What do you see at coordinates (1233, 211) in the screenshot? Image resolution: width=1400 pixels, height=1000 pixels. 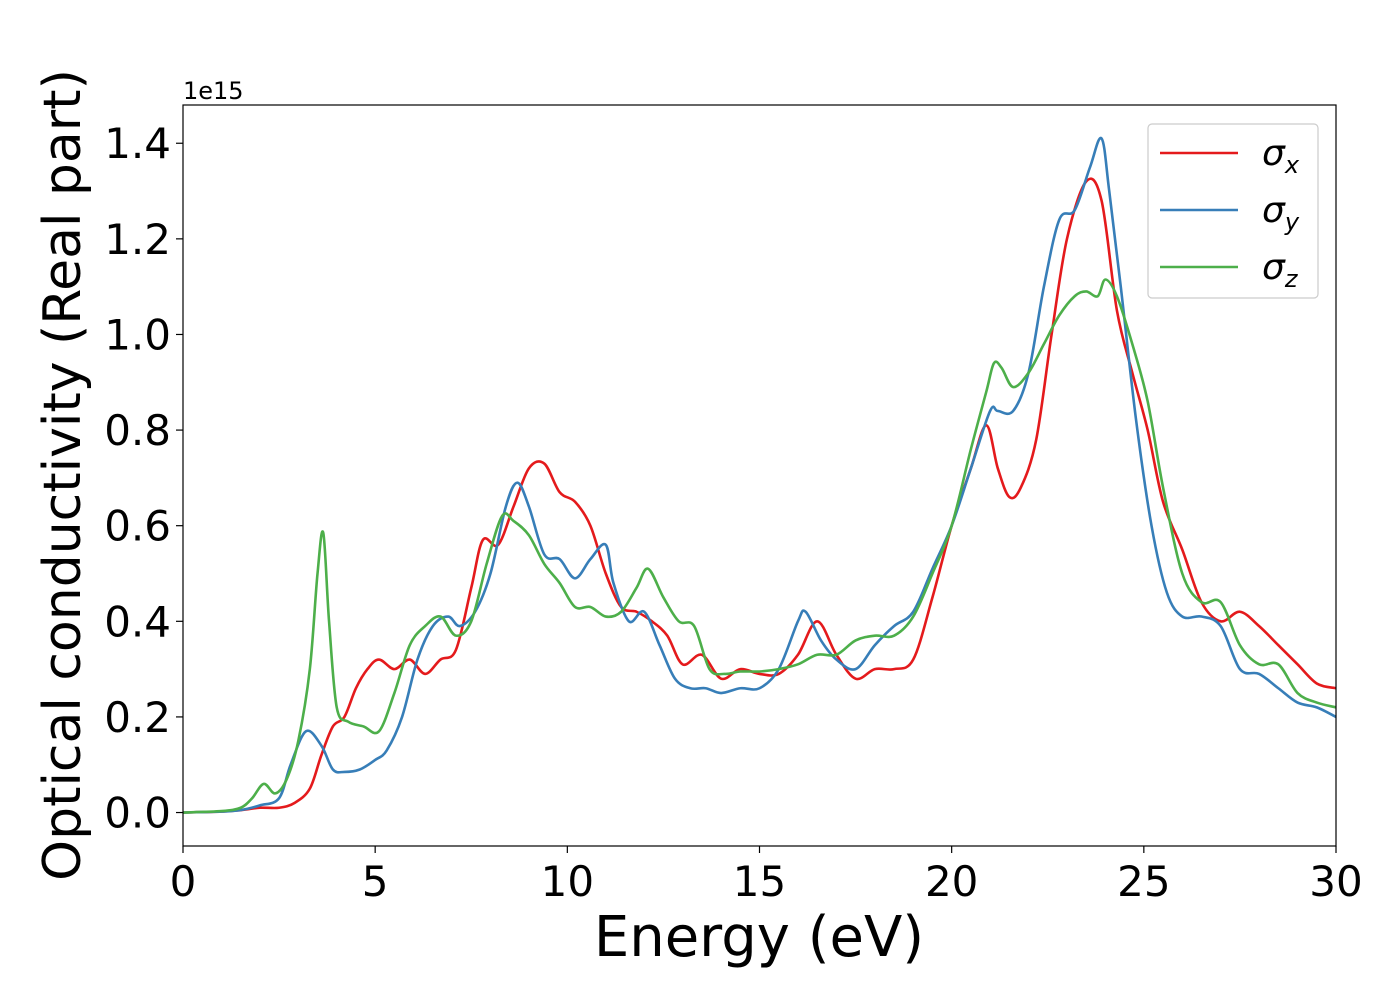 I see `legend: σx σy σz` at bounding box center [1233, 211].